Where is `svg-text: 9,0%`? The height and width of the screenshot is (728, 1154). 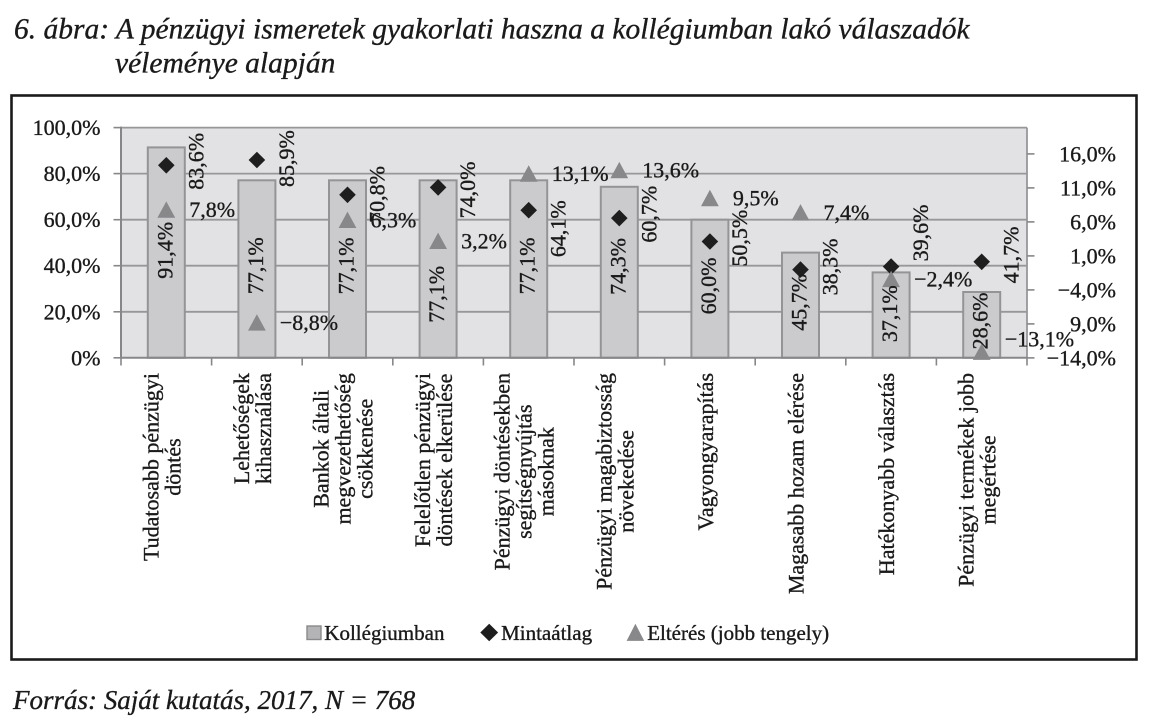 svg-text: 9,0% is located at coordinates (1093, 323).